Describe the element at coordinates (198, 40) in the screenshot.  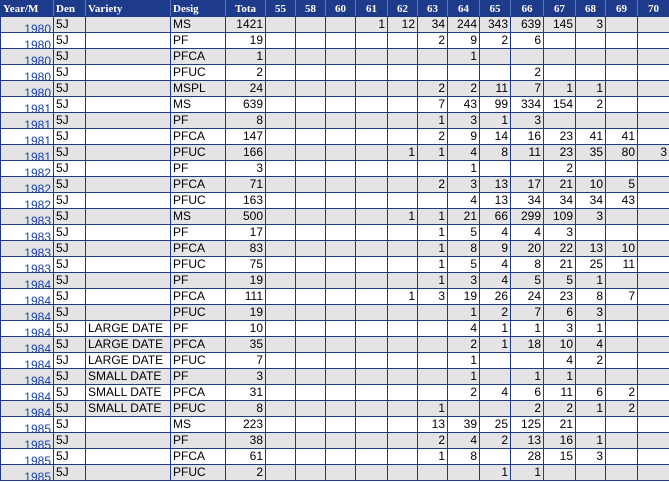
I see `table-cell: PF` at that location.